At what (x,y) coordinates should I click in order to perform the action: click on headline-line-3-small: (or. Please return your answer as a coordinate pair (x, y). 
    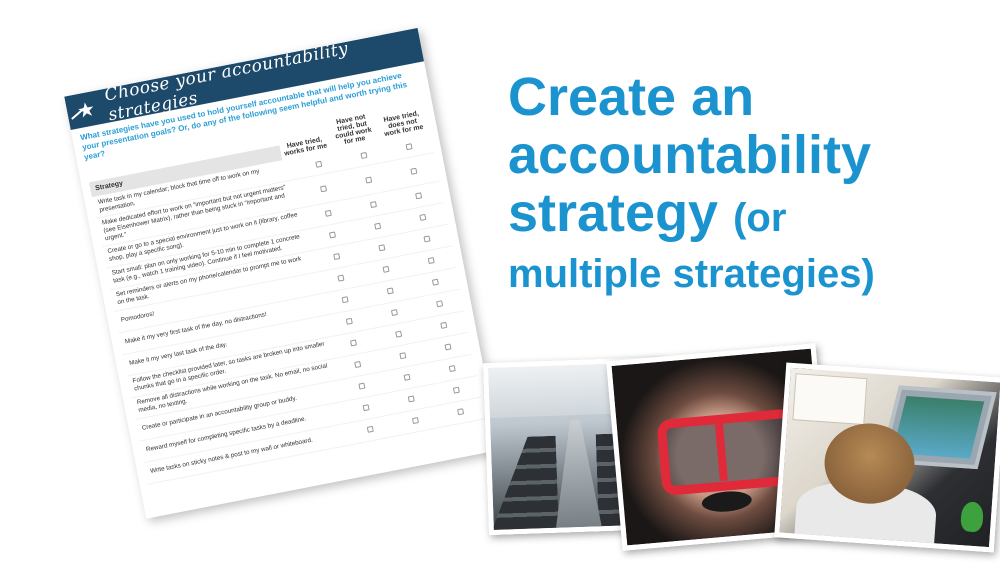
    Looking at the image, I should click on (760, 218).